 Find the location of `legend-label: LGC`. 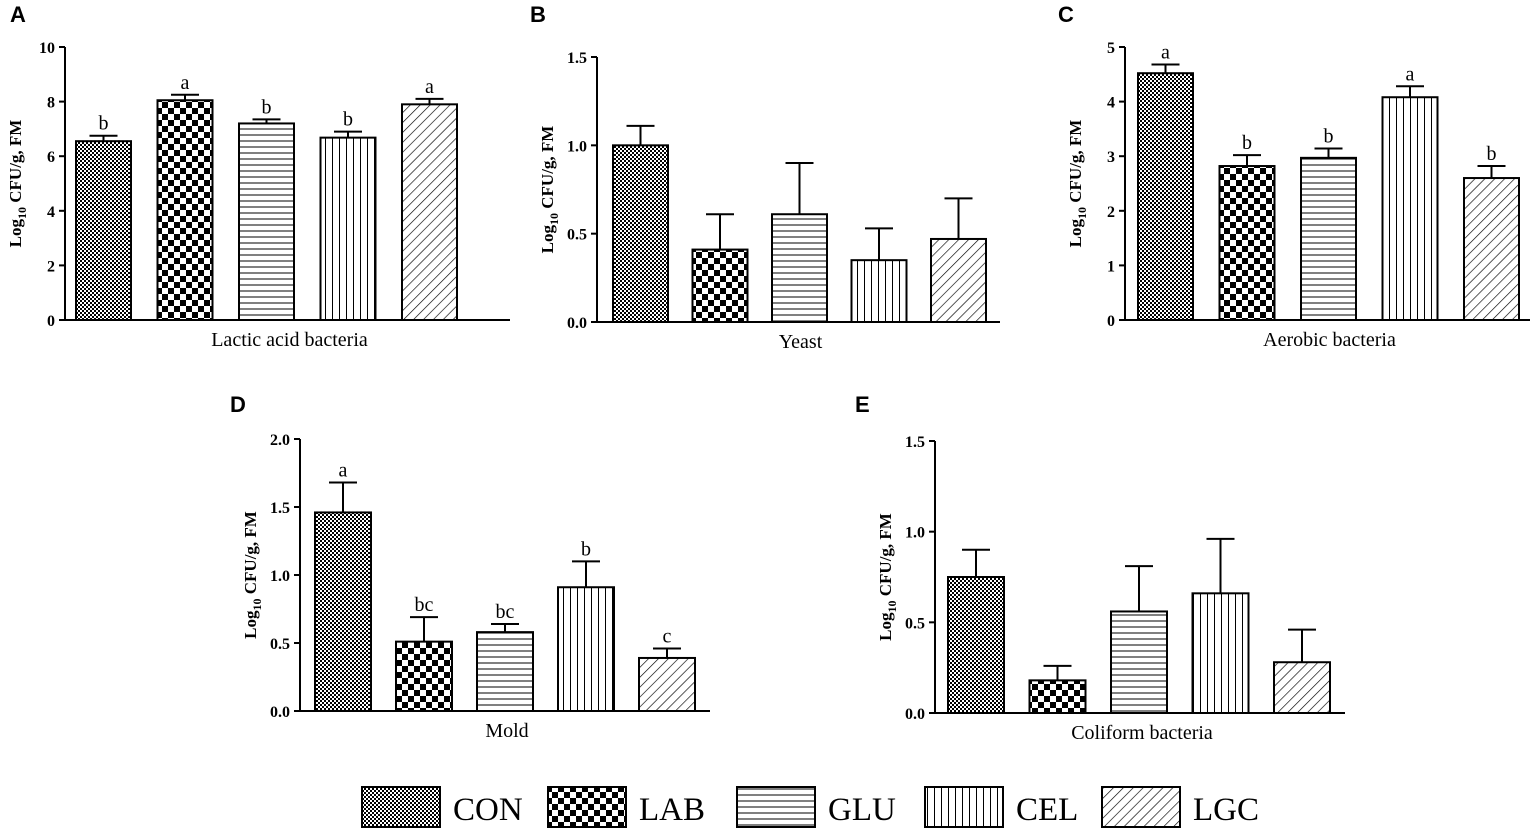

legend-label: LGC is located at coordinates (1226, 810).